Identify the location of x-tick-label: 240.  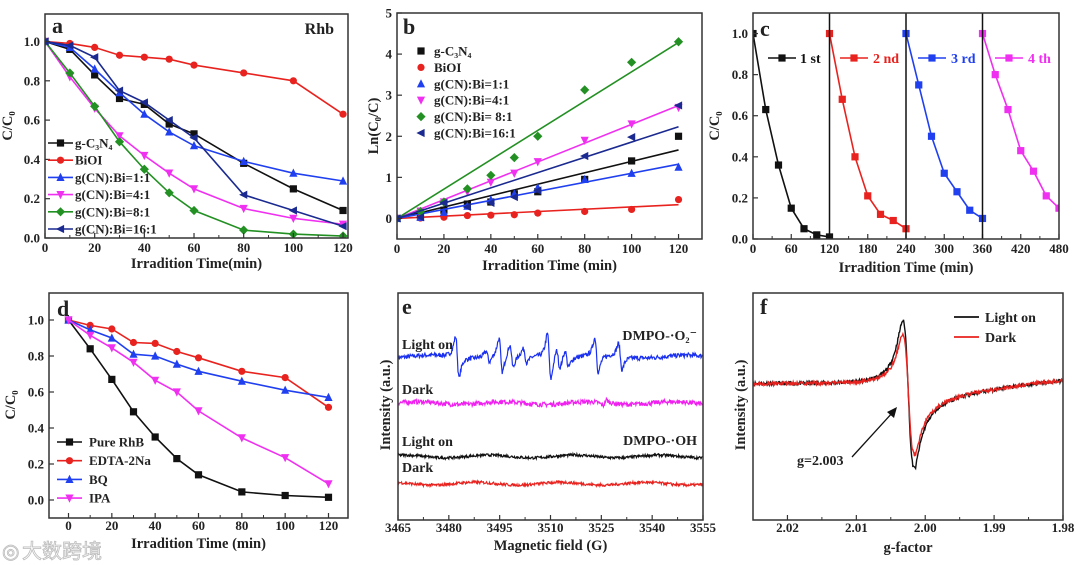
(906, 248).